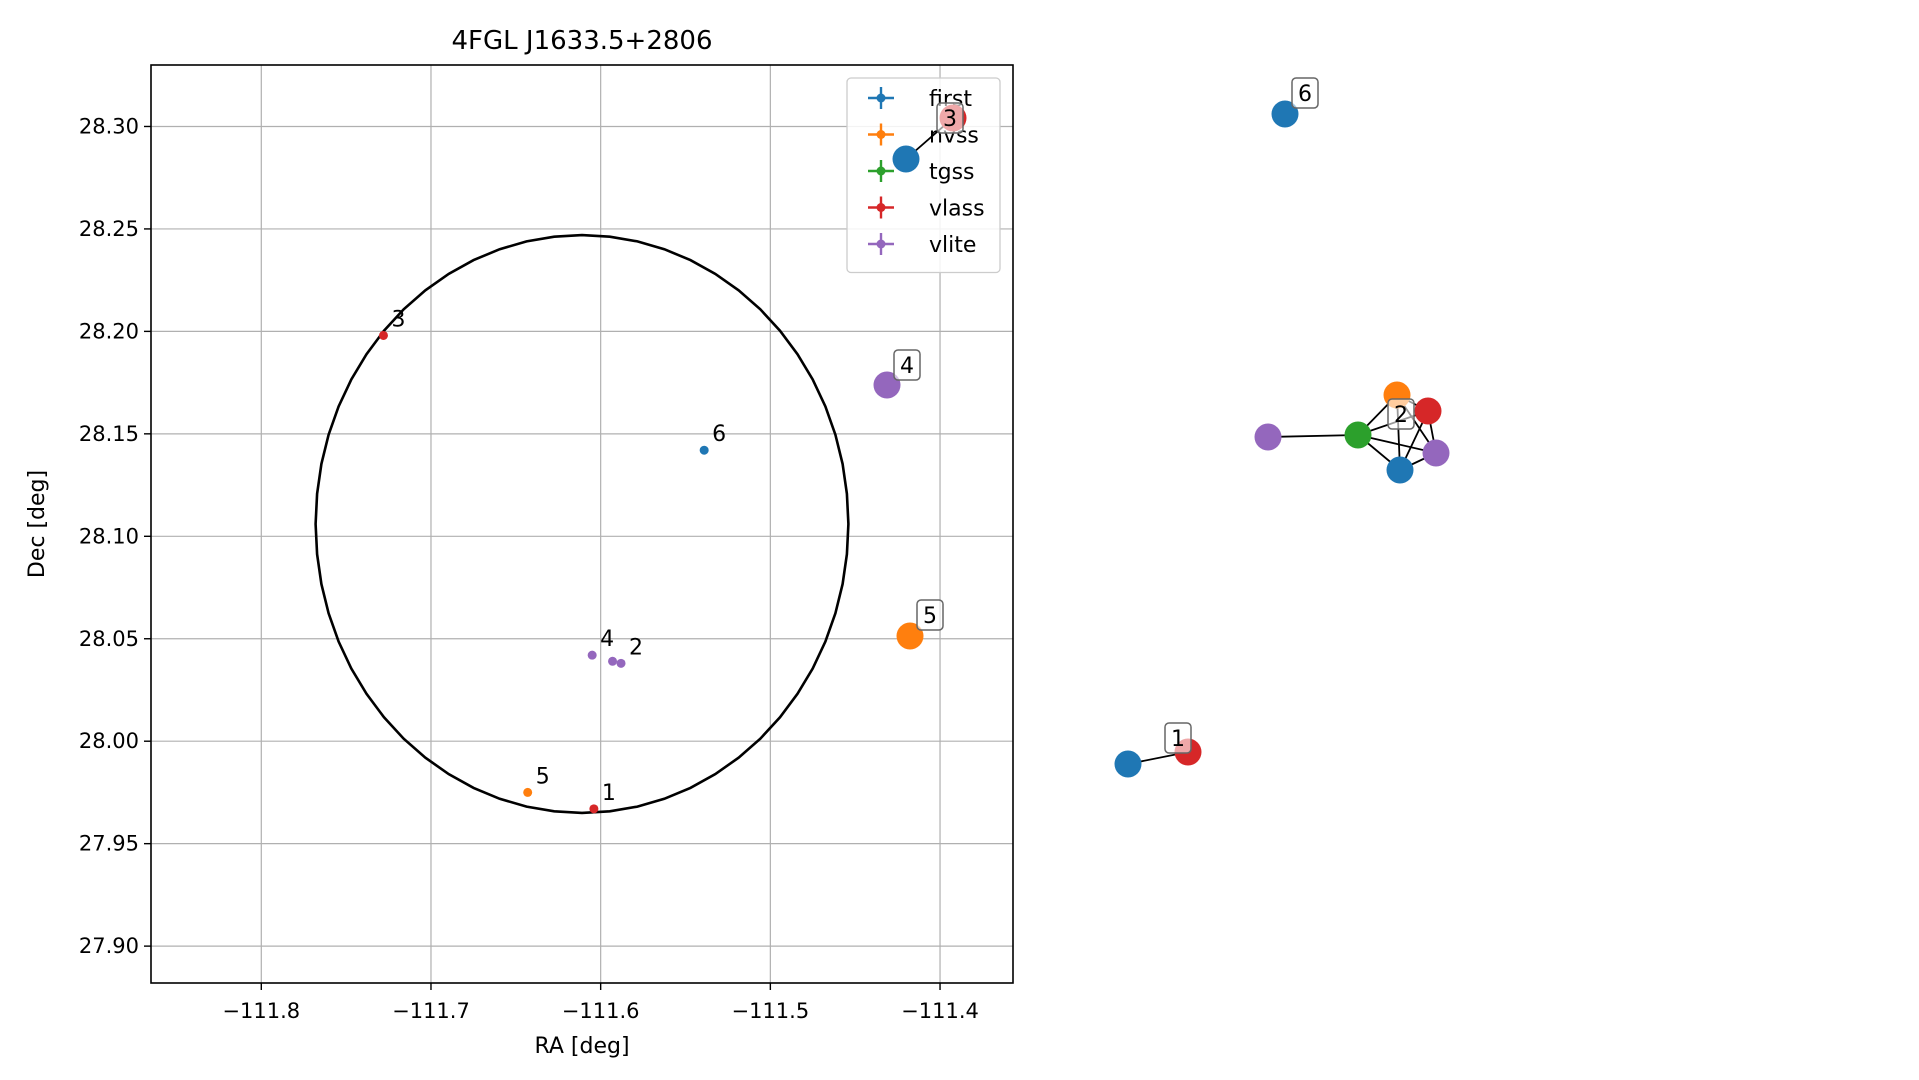 The height and width of the screenshot is (1080, 1919). What do you see at coordinates (109, 946) in the screenshot?
I see `y-tick-label: 27.90` at bounding box center [109, 946].